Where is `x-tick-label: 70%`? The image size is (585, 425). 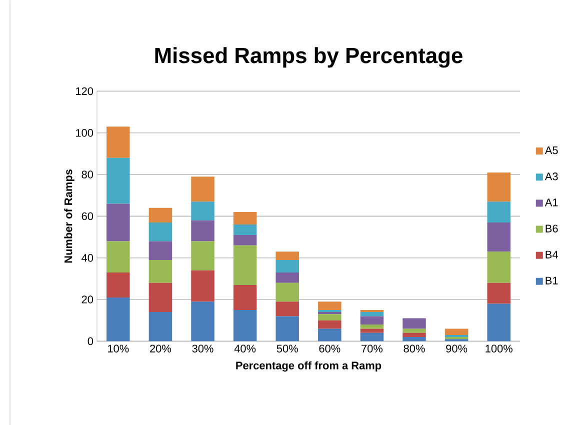 x-tick-label: 70% is located at coordinates (372, 348).